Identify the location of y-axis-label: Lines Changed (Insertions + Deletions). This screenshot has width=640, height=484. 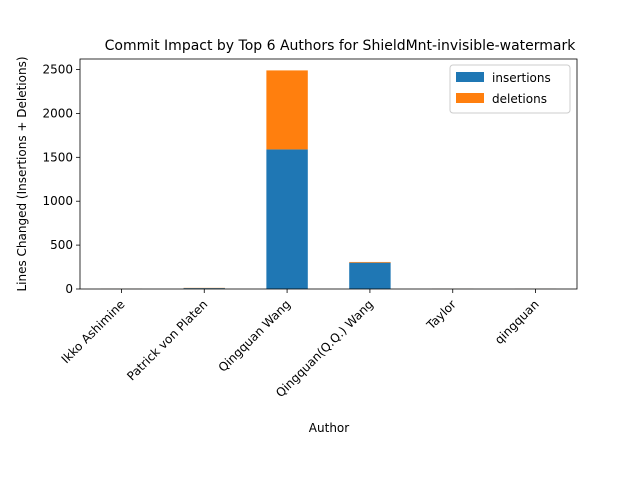
(22, 173).